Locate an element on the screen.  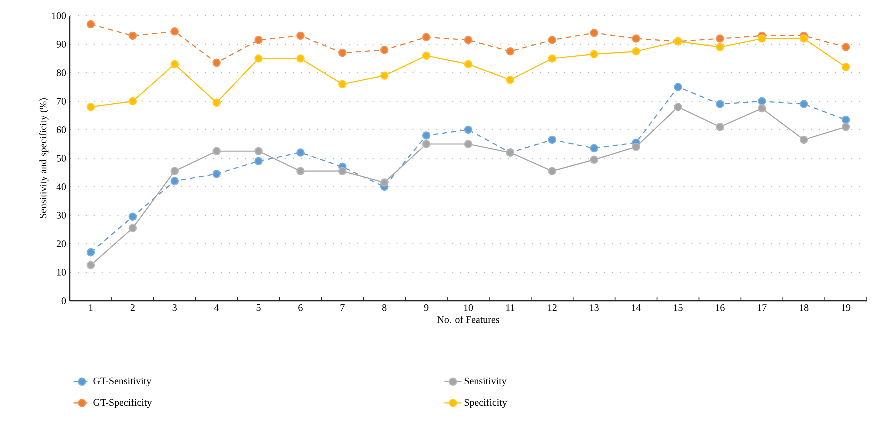
x-tick-label: 10 is located at coordinates (469, 308).